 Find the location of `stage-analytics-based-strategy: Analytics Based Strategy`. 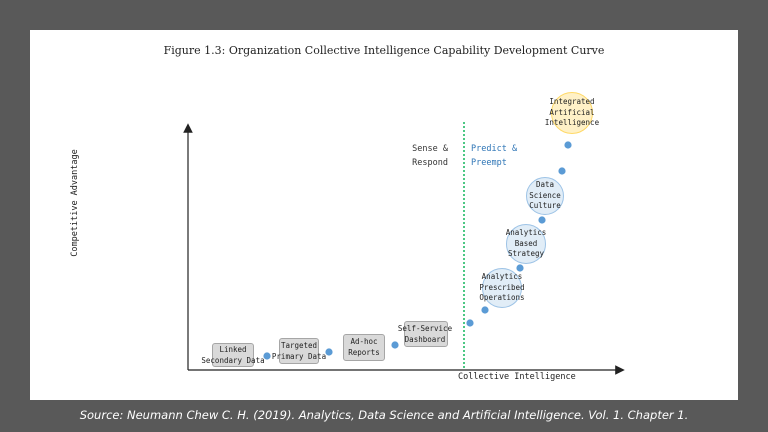

stage-analytics-based-strategy: Analytics Based Strategy is located at coordinates (526, 244).